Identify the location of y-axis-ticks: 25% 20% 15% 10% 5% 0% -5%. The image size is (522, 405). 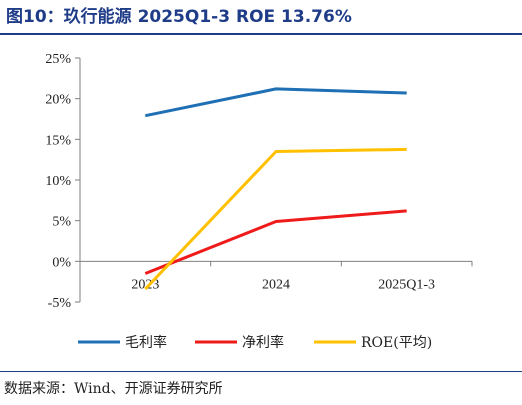
(62, 181).